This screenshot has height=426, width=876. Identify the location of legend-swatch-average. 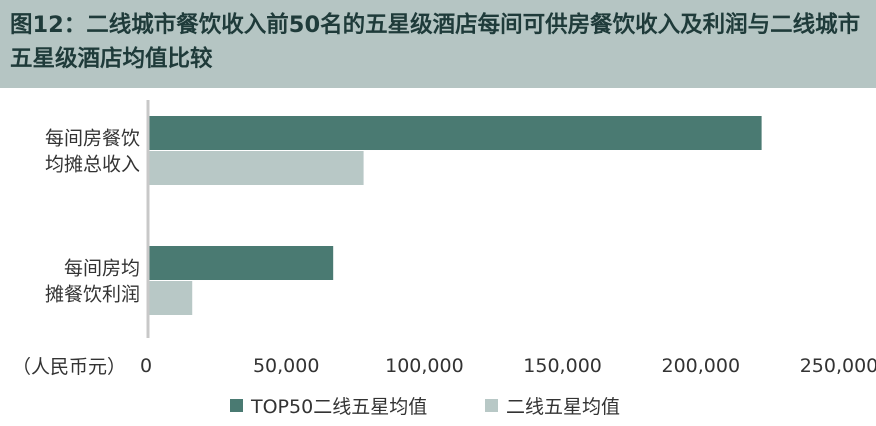
(491, 405).